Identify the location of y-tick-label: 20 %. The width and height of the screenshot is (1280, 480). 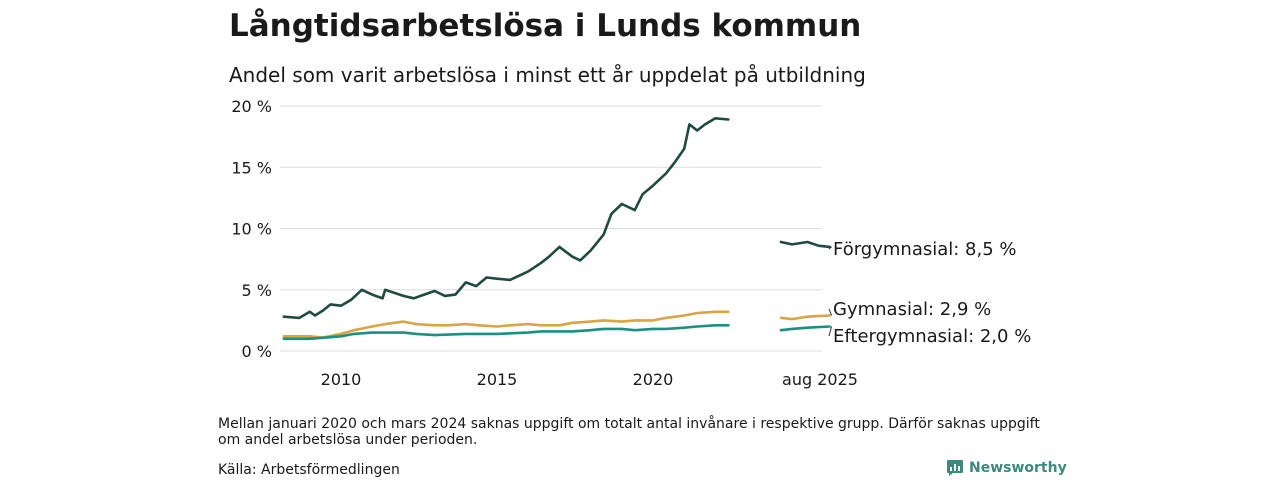
(251, 106).